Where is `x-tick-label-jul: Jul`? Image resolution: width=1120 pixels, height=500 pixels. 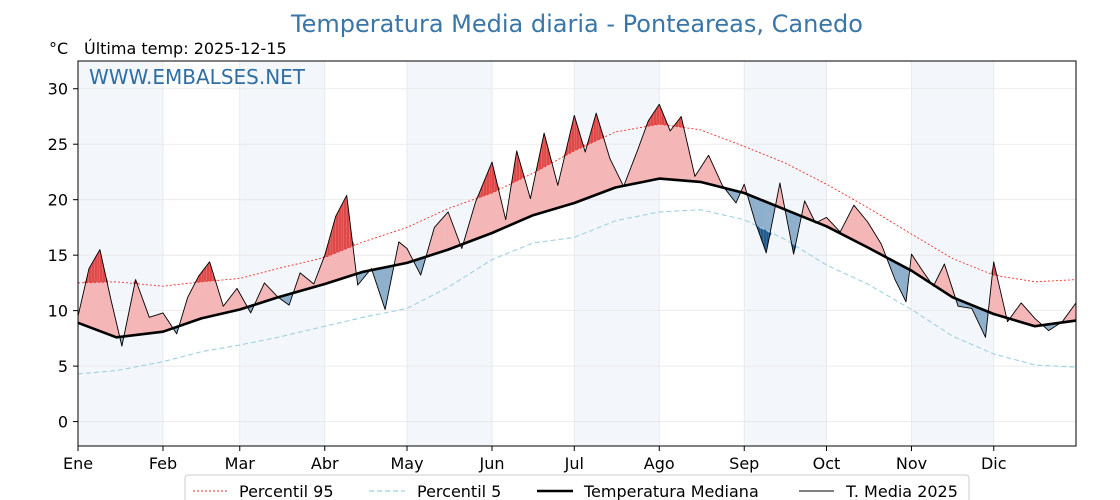
x-tick-label-jul: Jul is located at coordinates (574, 463).